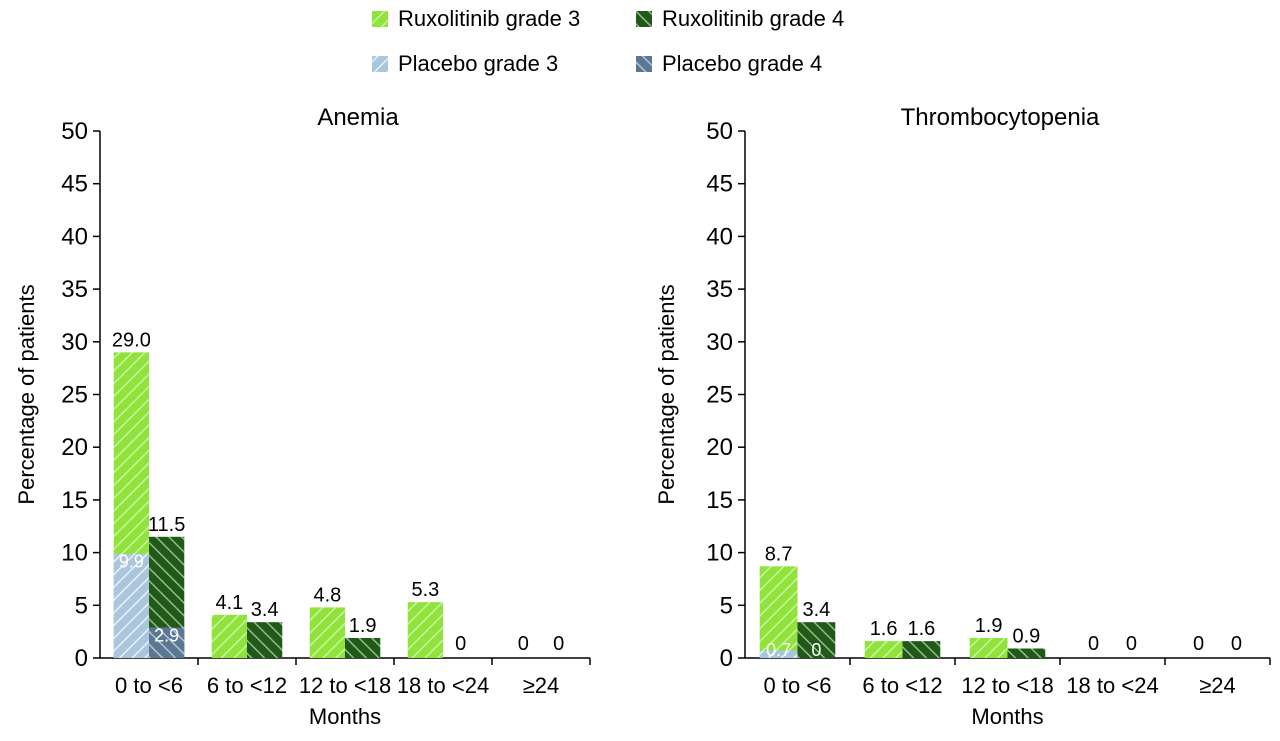 This screenshot has width=1280, height=741. I want to click on legend-item-pla-g4: Placebo grade 4, so click(729, 63).